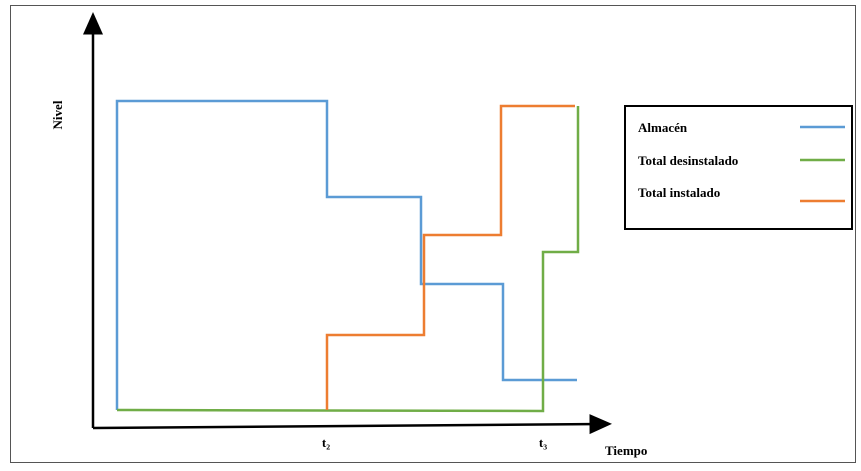 This screenshot has width=861, height=471. I want to click on legend-label: Total instalado, so click(679, 192).